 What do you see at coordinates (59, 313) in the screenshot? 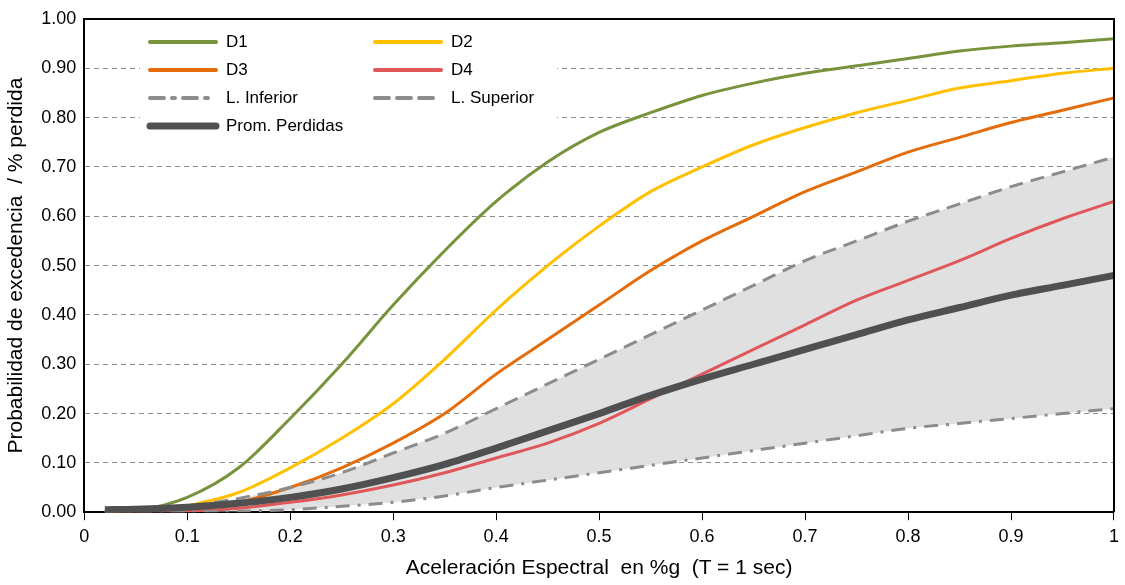
I see `y-tick-label: 0.40` at bounding box center [59, 313].